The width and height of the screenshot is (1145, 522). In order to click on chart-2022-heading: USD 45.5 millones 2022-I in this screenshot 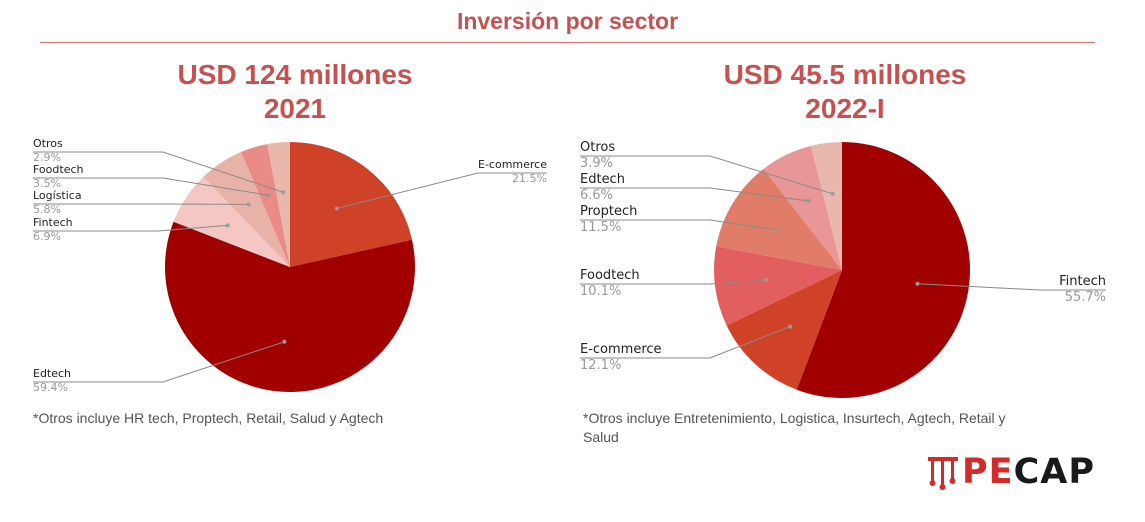, I will do `click(845, 92)`.